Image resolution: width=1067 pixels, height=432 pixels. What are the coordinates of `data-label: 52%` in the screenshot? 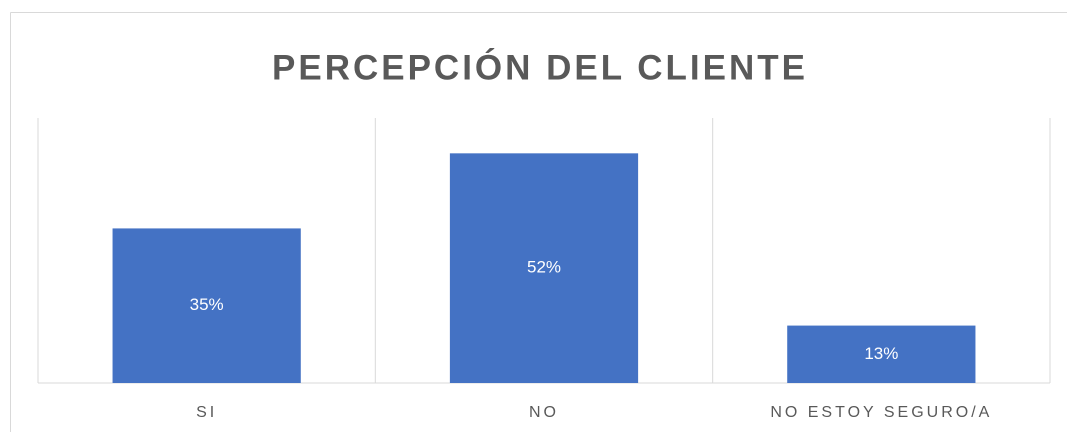 It's located at (544, 267).